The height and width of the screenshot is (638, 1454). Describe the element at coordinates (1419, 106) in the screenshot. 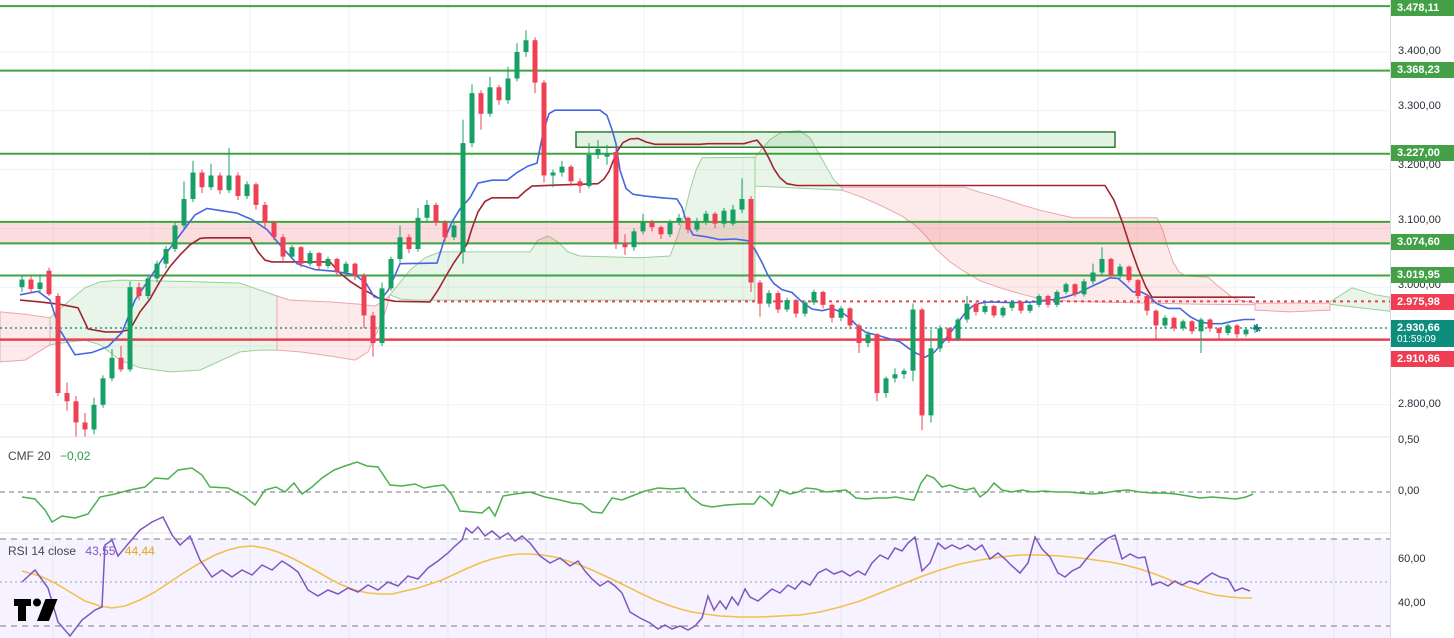

I see `axis-tick-label: 3.300,00` at that location.